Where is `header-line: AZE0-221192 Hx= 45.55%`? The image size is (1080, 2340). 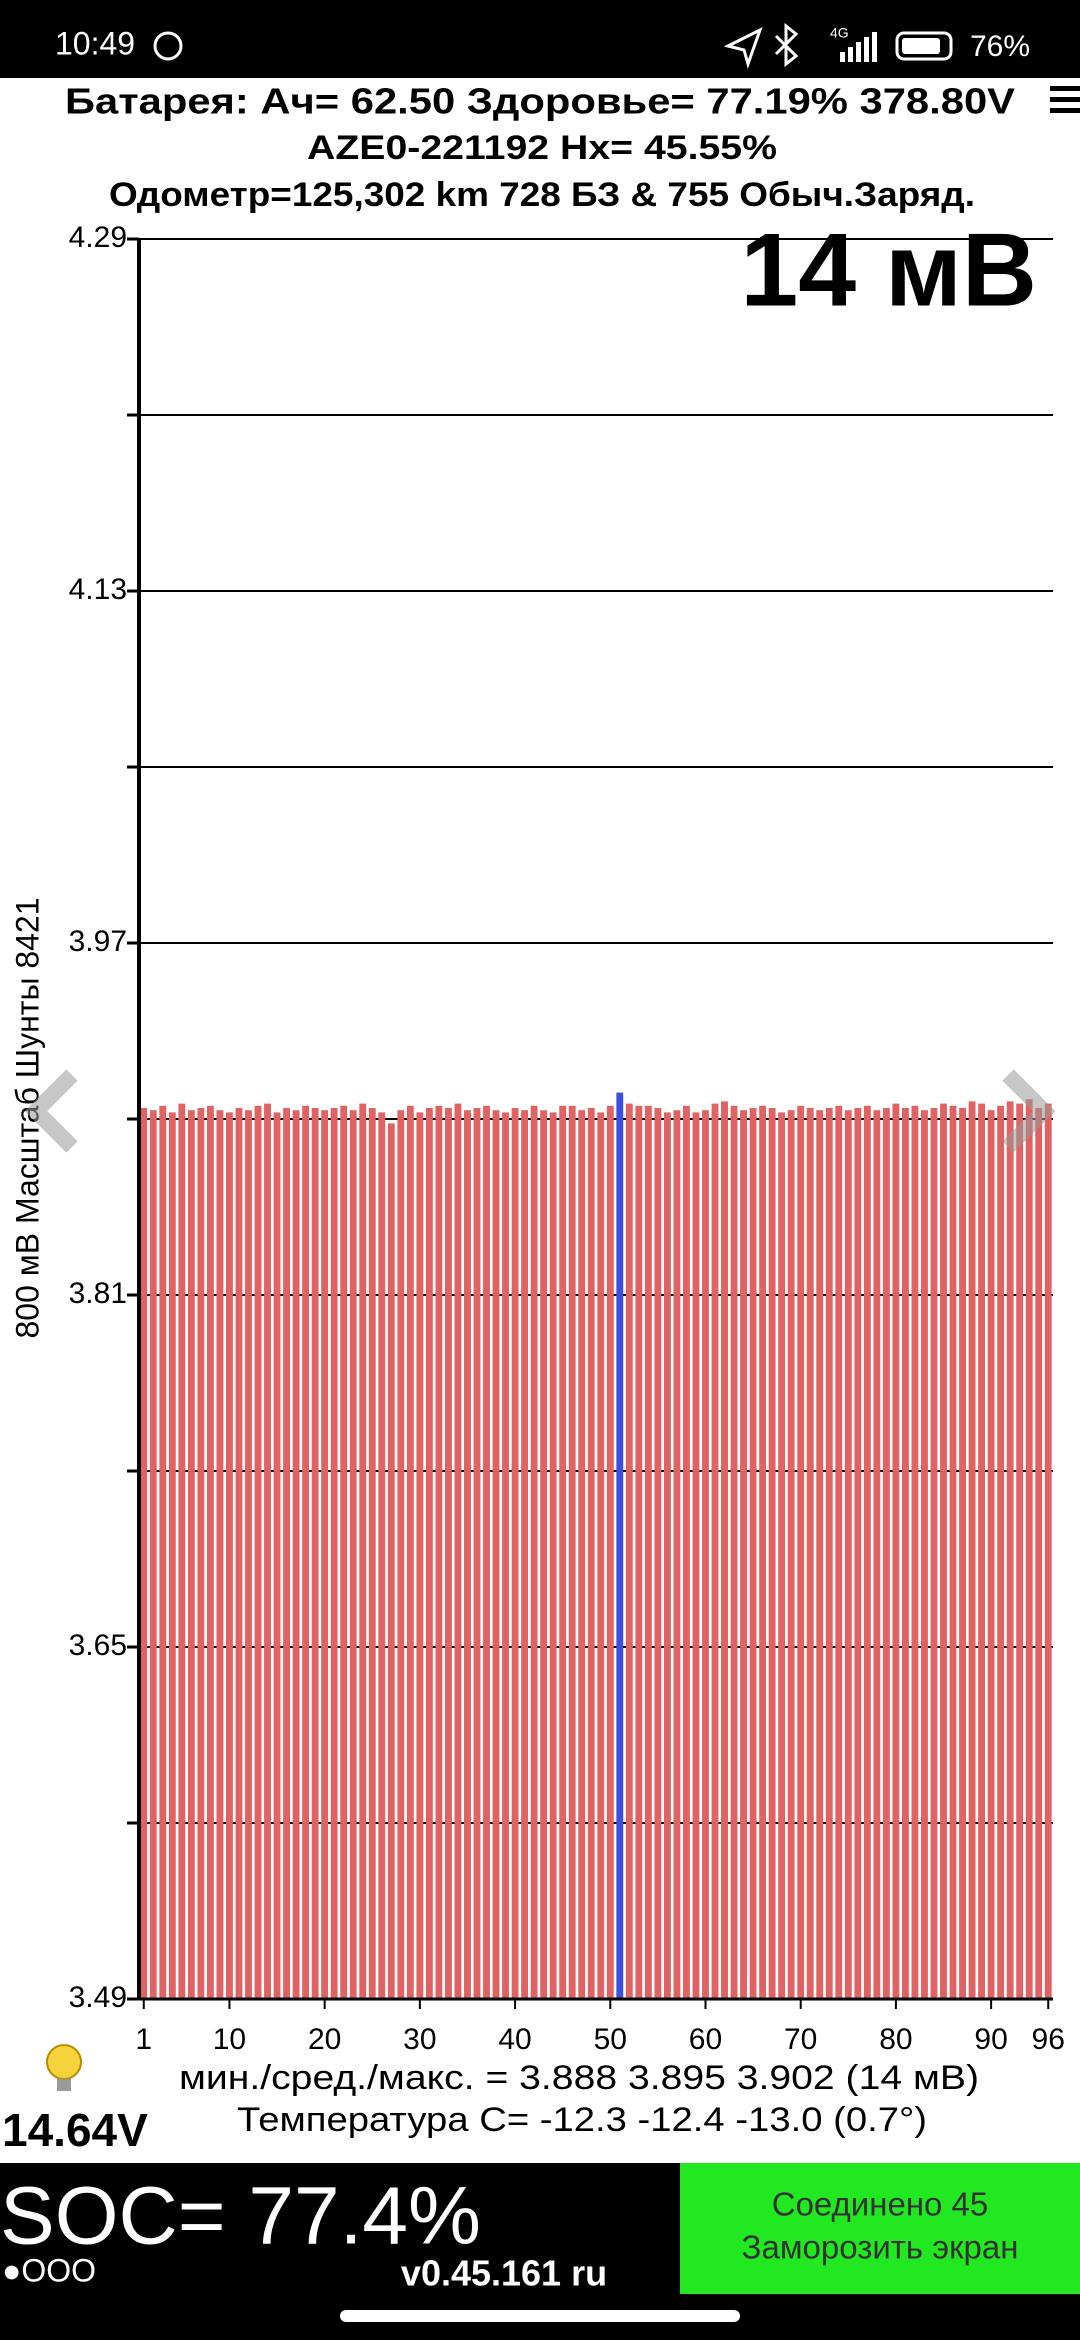
header-line: AZE0-221192 Hx= 45.55% is located at coordinates (542, 148).